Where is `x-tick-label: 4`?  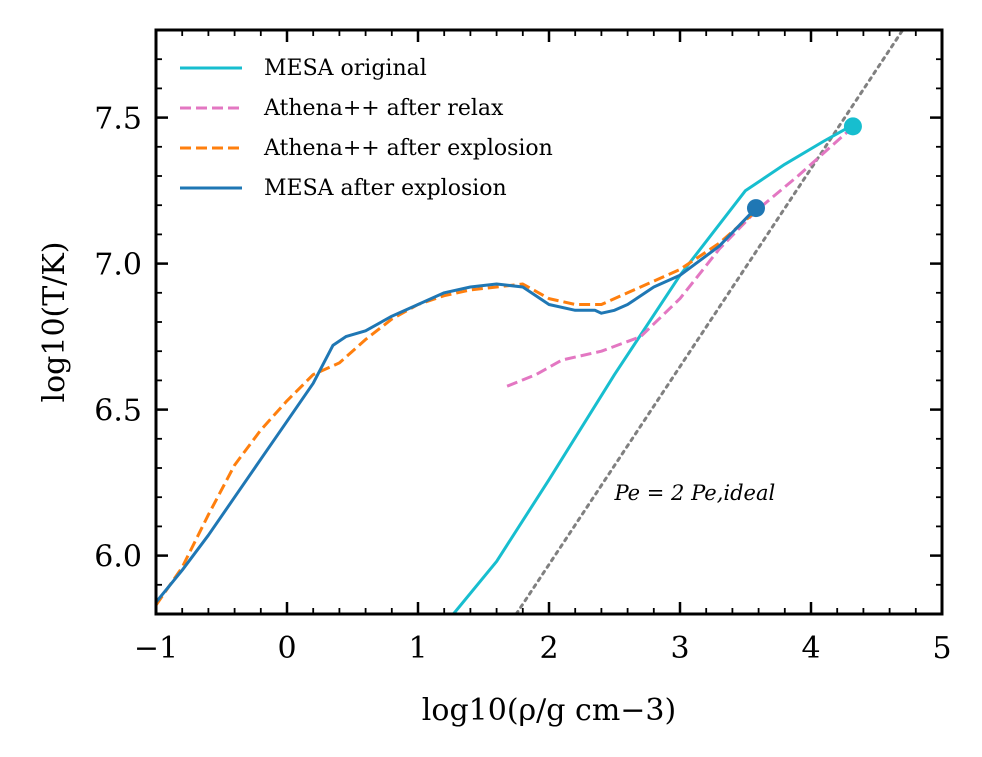
x-tick-label: 4 is located at coordinates (810, 648).